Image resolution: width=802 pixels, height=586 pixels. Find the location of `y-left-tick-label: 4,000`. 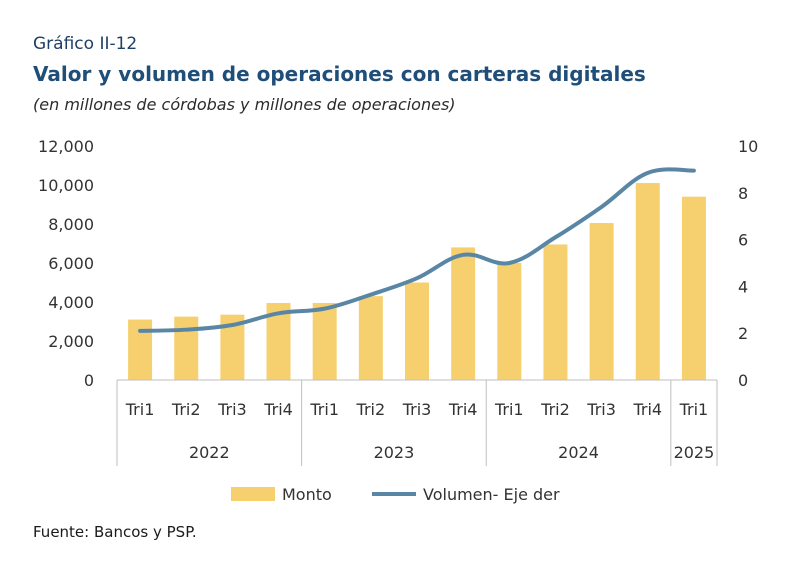

y-left-tick-label: 4,000 is located at coordinates (71, 302).